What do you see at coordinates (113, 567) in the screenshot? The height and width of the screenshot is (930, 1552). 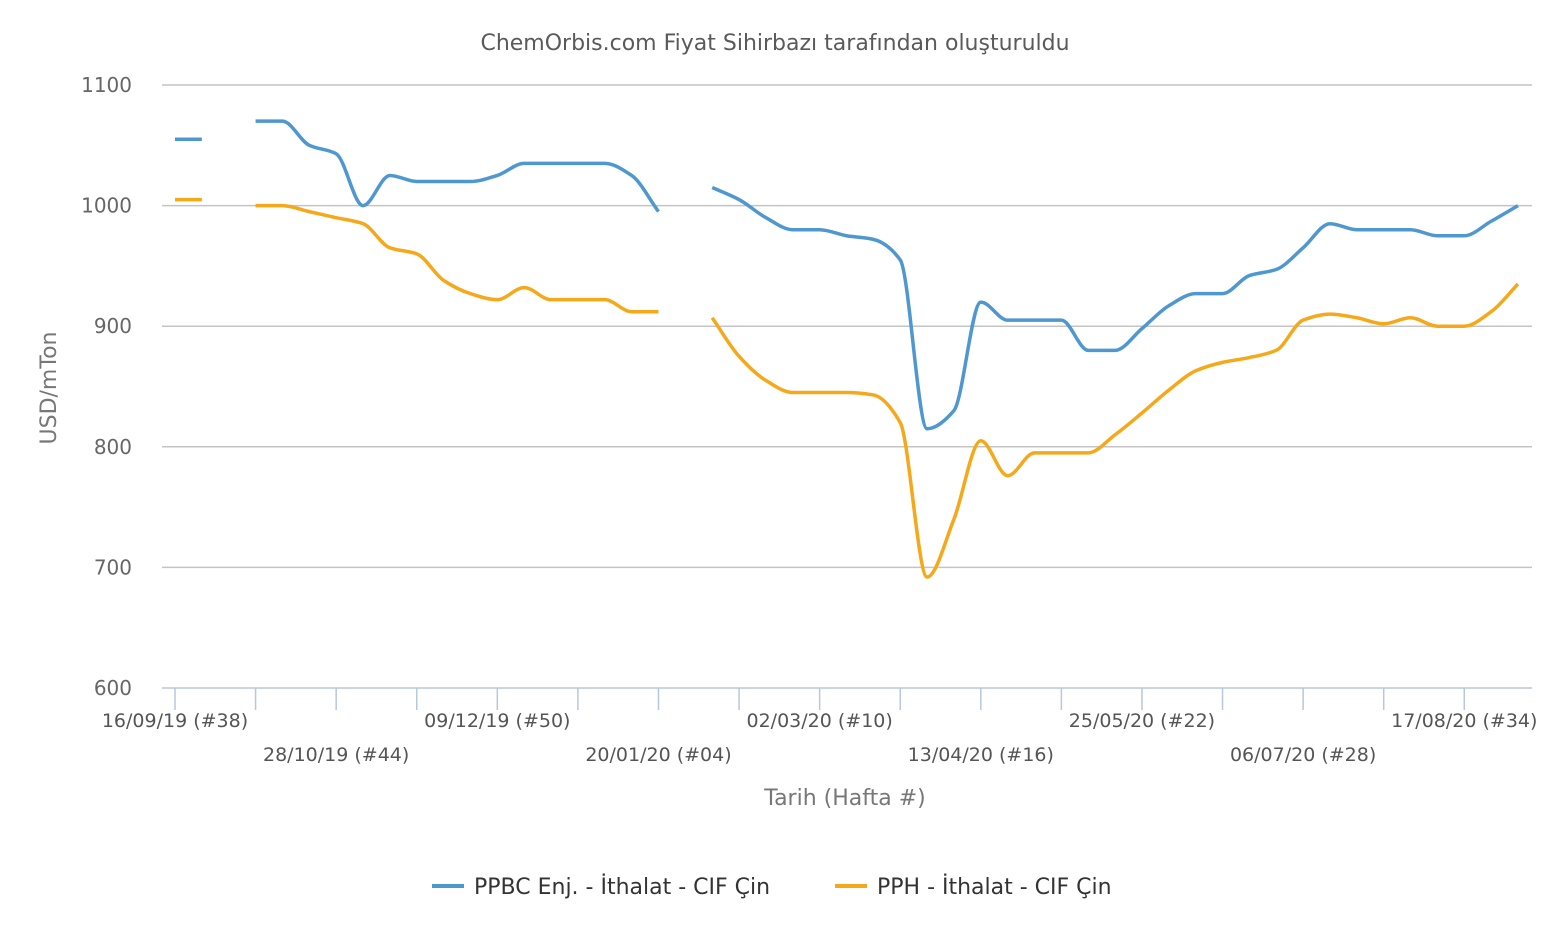 I see `y-tick-label: 700` at bounding box center [113, 567].